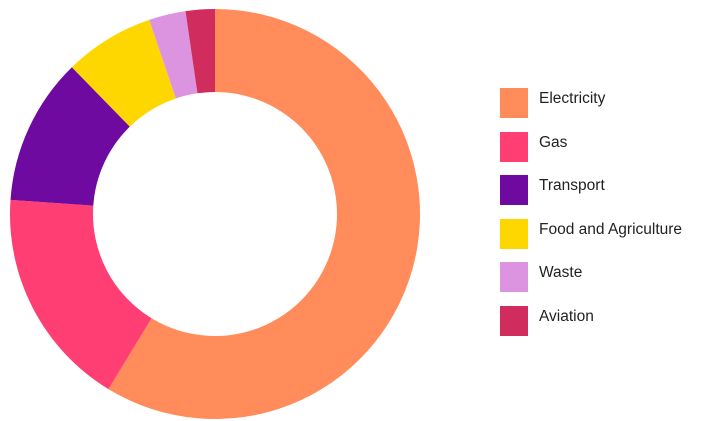 This screenshot has width=706, height=421. I want to click on legend-item-aviation: Aviation, so click(603, 327).